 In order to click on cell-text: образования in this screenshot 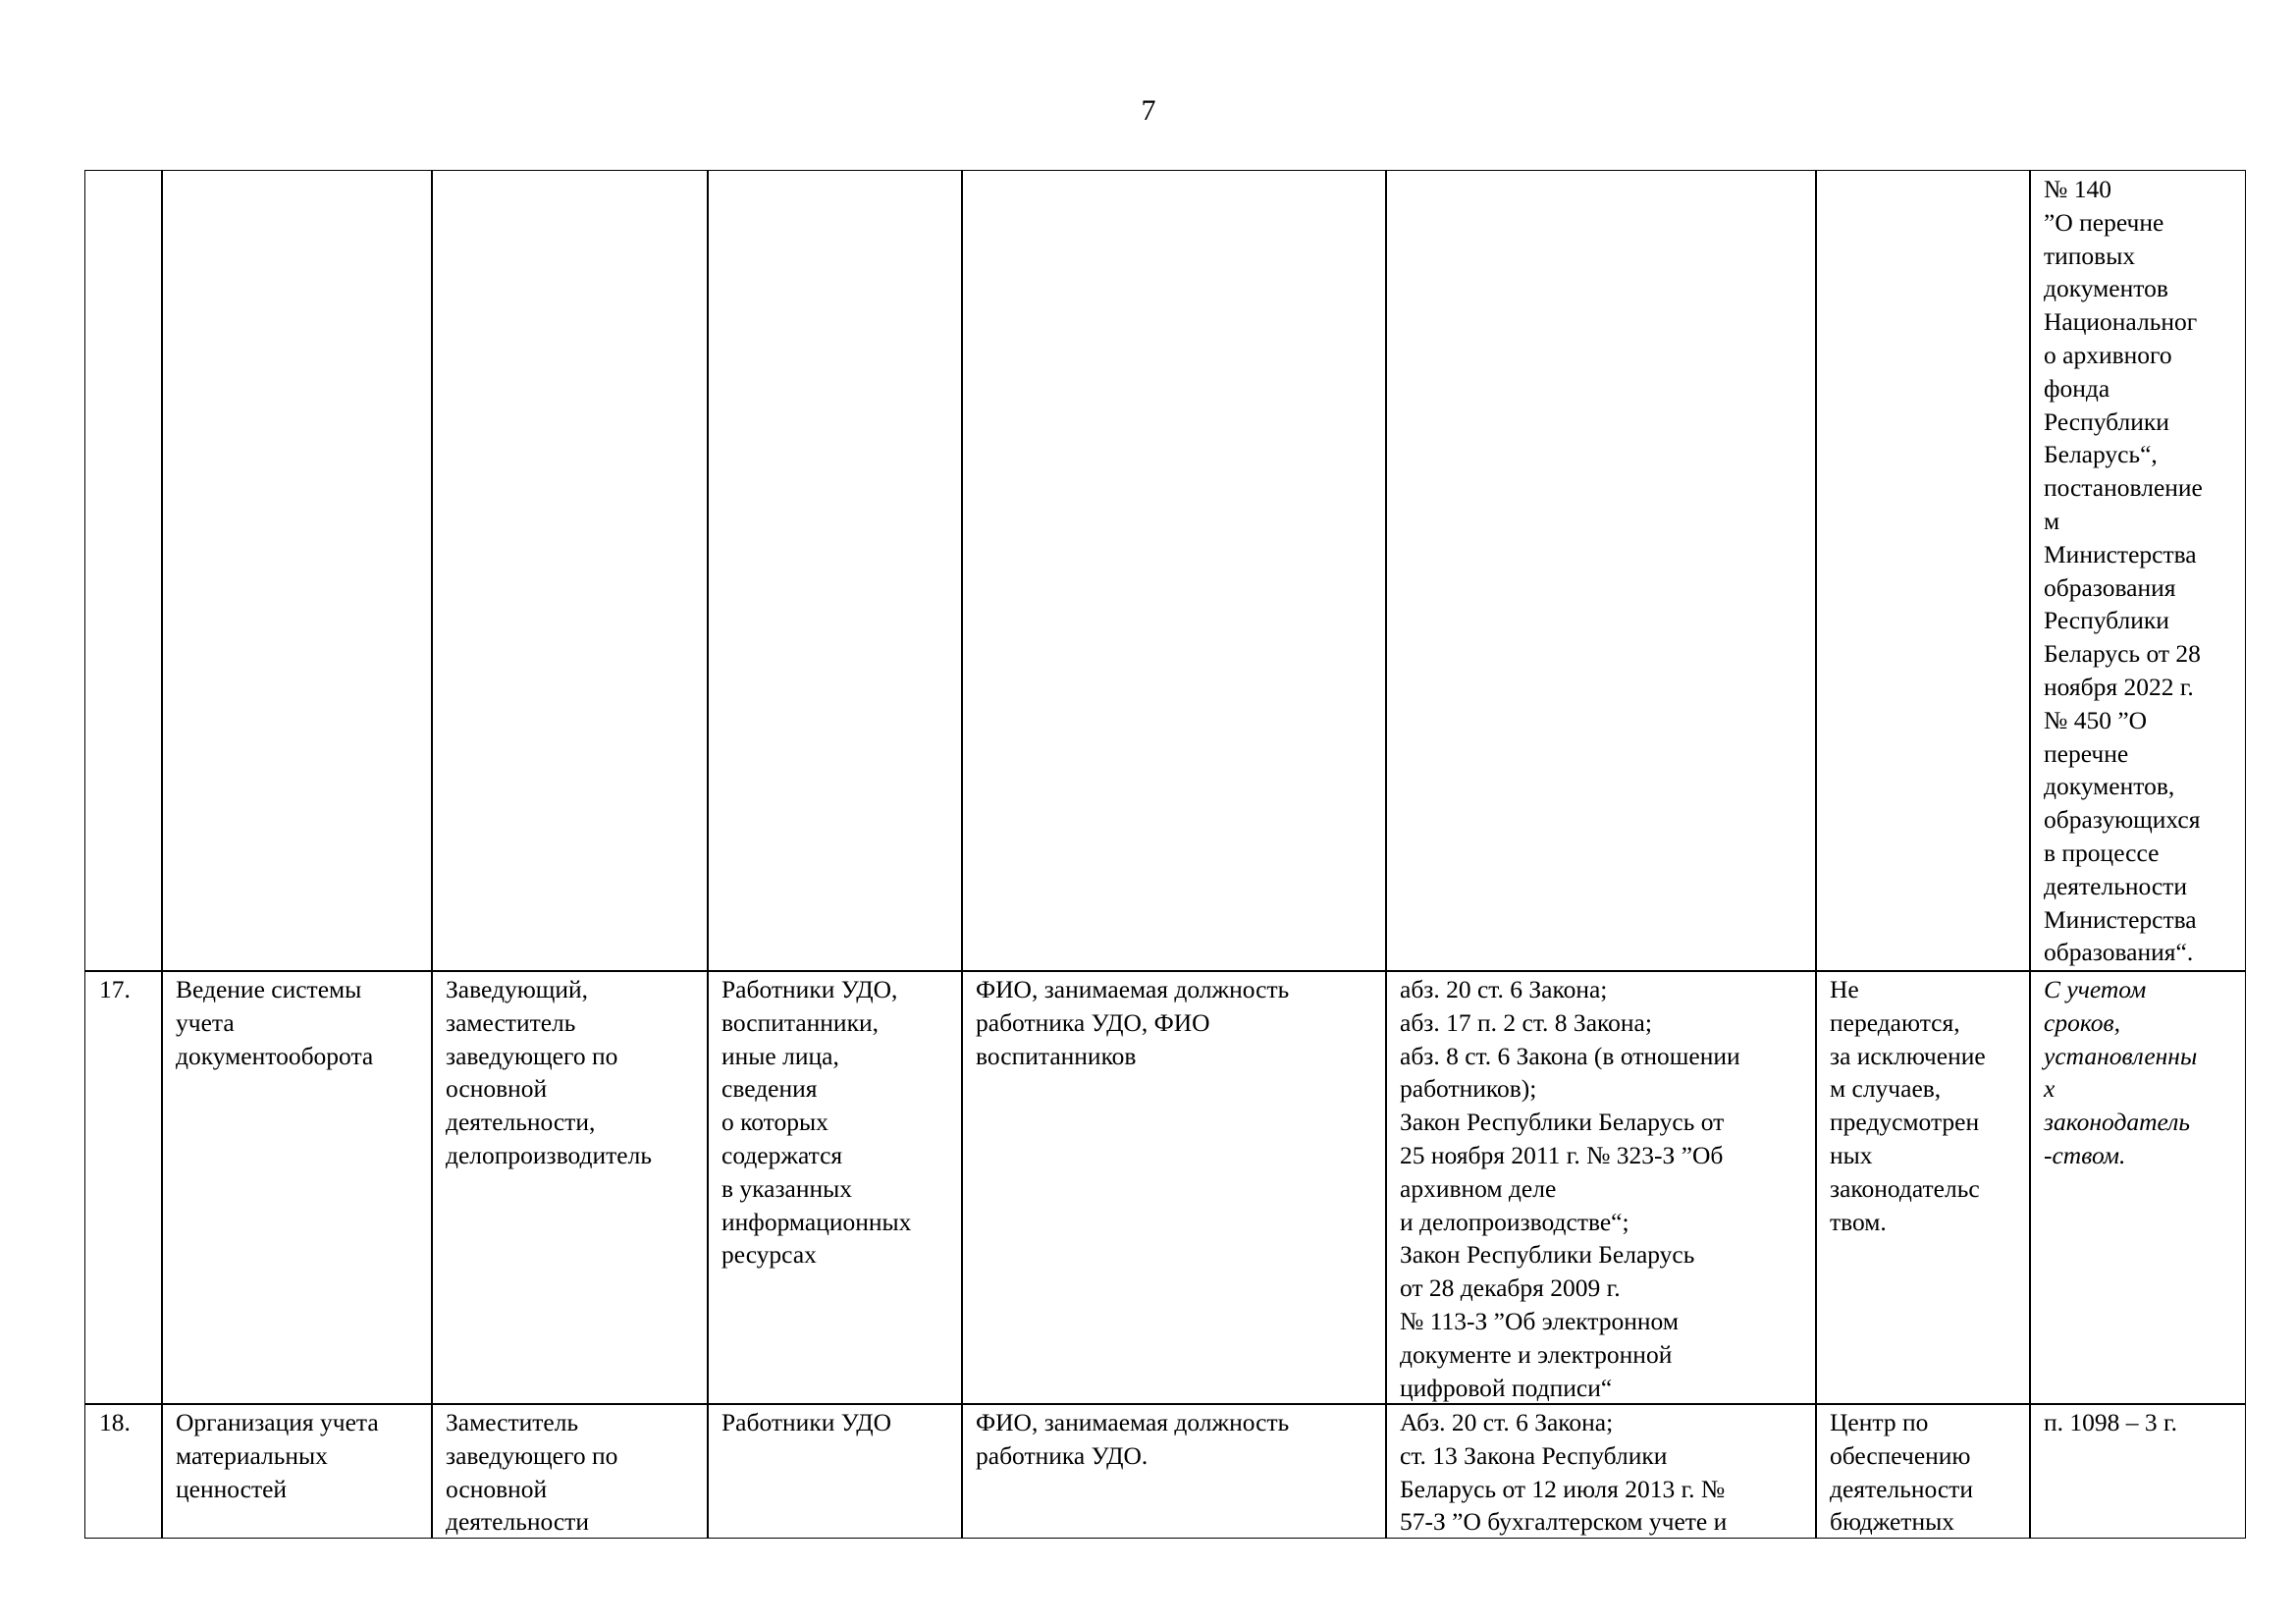, I will do `click(2110, 587)`.